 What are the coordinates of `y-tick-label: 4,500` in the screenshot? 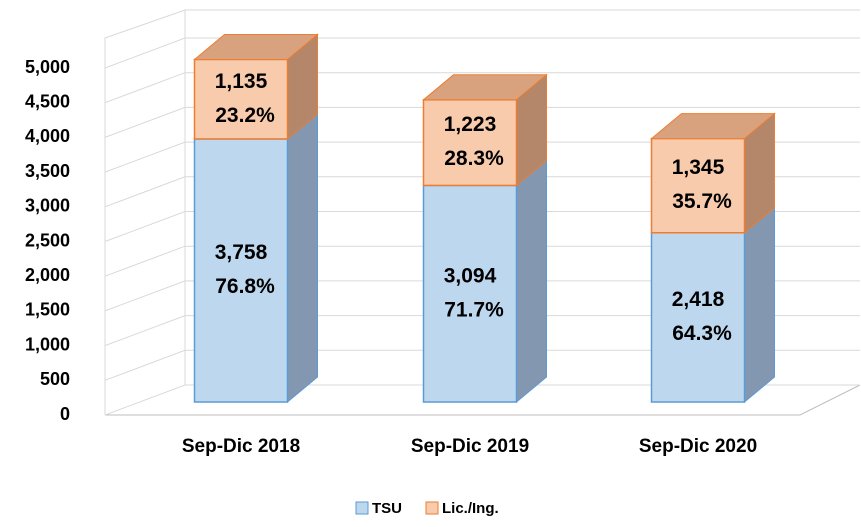 It's located at (47, 101).